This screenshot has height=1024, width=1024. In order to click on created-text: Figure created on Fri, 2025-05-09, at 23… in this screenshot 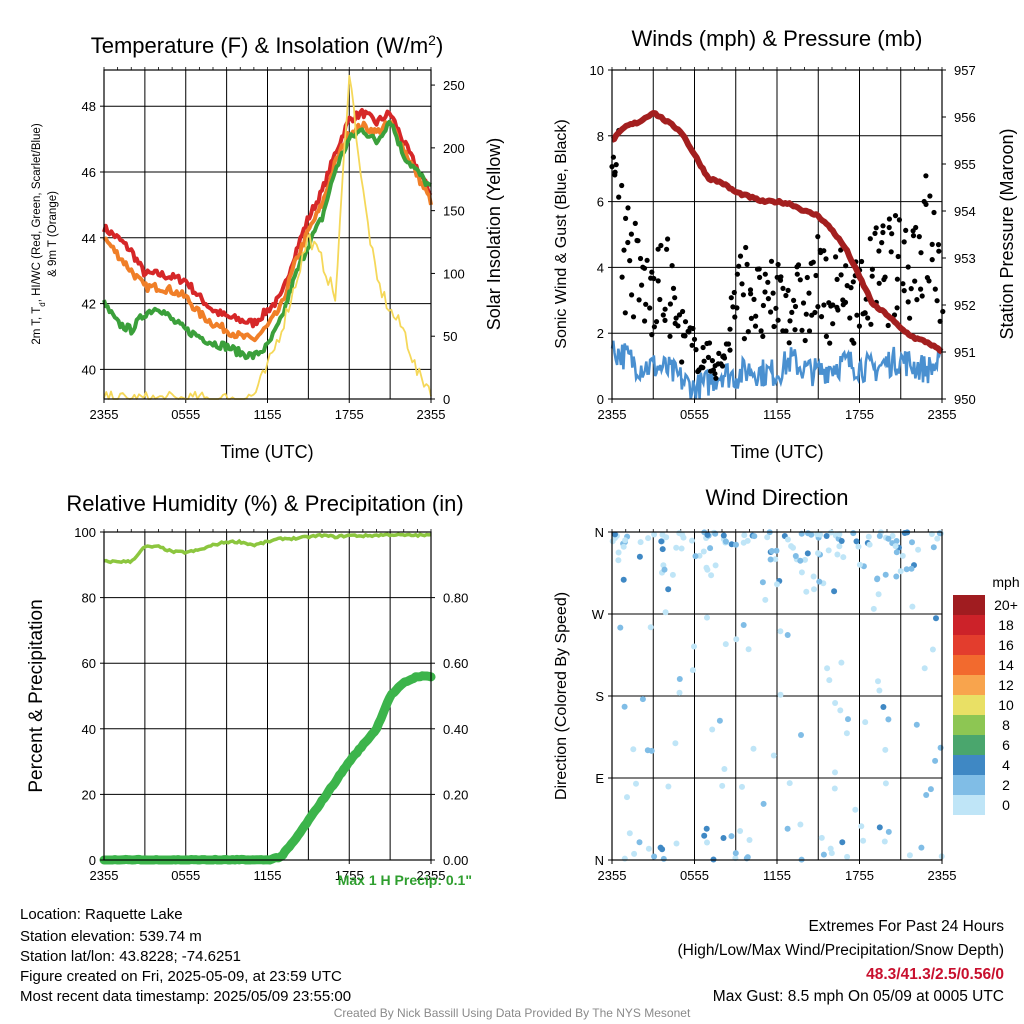, I will do `click(181, 976)`.